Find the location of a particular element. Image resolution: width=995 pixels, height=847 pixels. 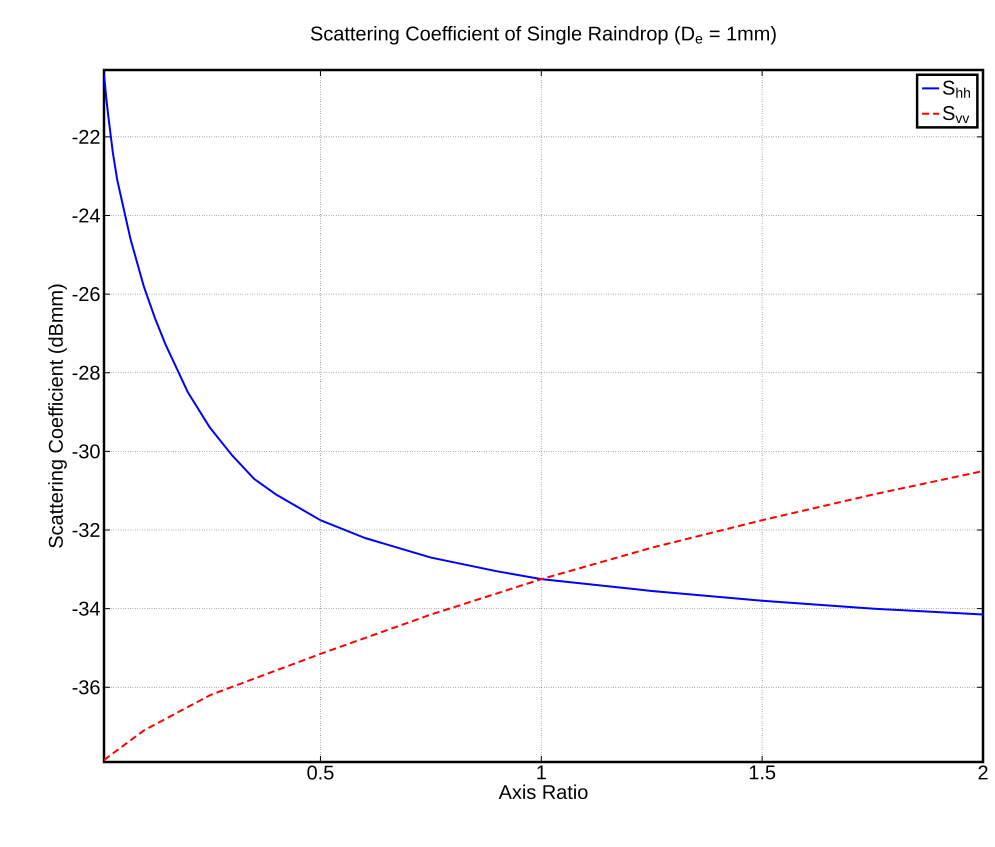

y-tick-label: -36 is located at coordinates (86, 687).